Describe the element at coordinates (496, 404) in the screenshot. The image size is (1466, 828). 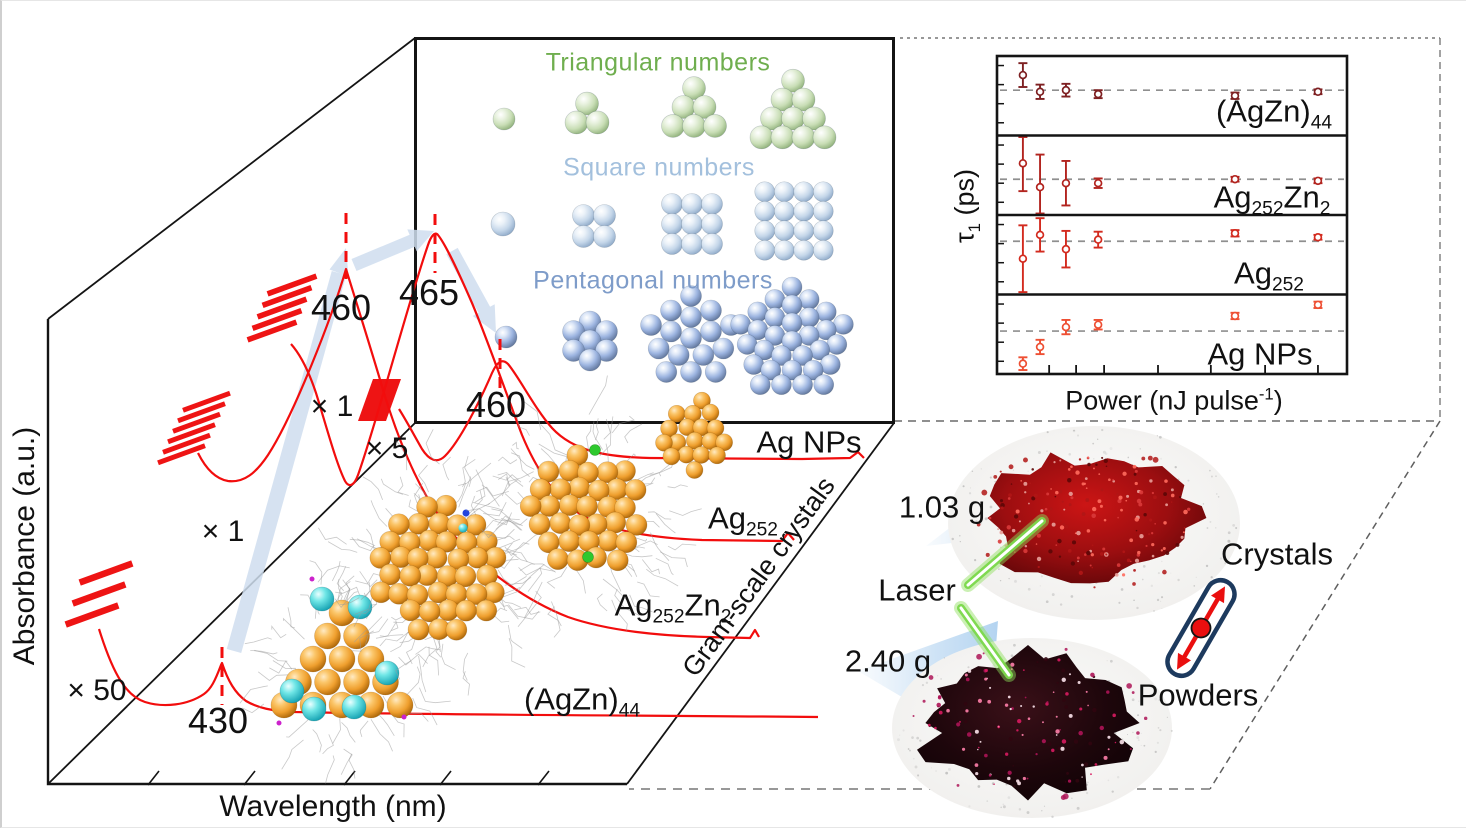
I see `peak-label-460-agnps: 460` at that location.